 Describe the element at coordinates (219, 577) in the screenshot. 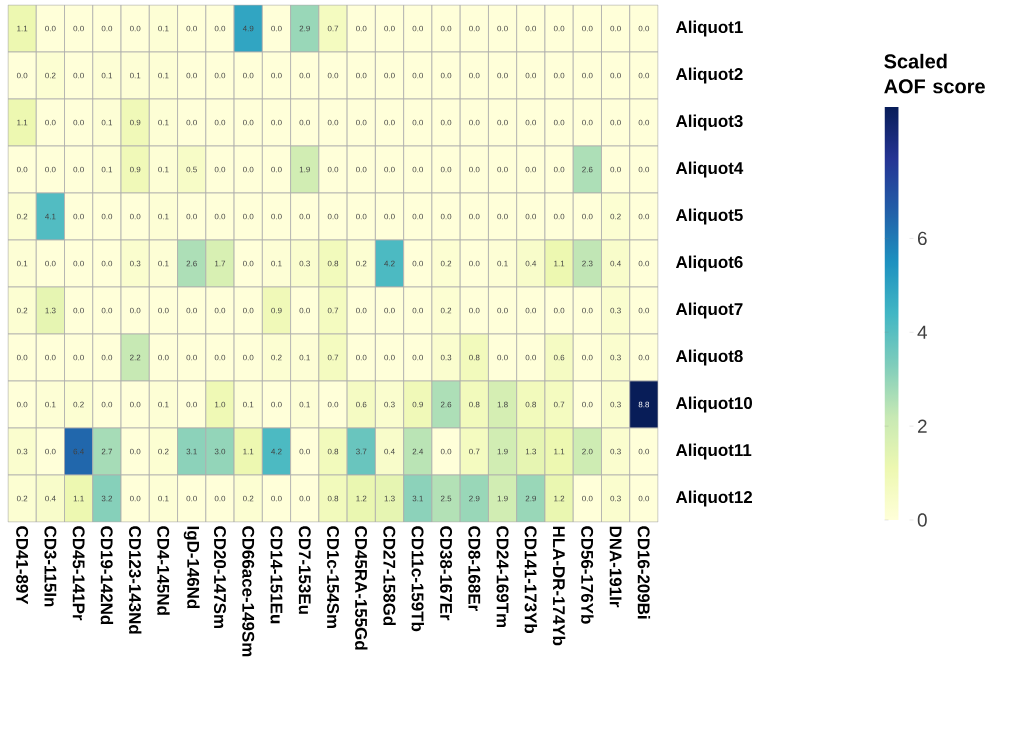

I see `x-tick-label: CD20-147Sm` at that location.